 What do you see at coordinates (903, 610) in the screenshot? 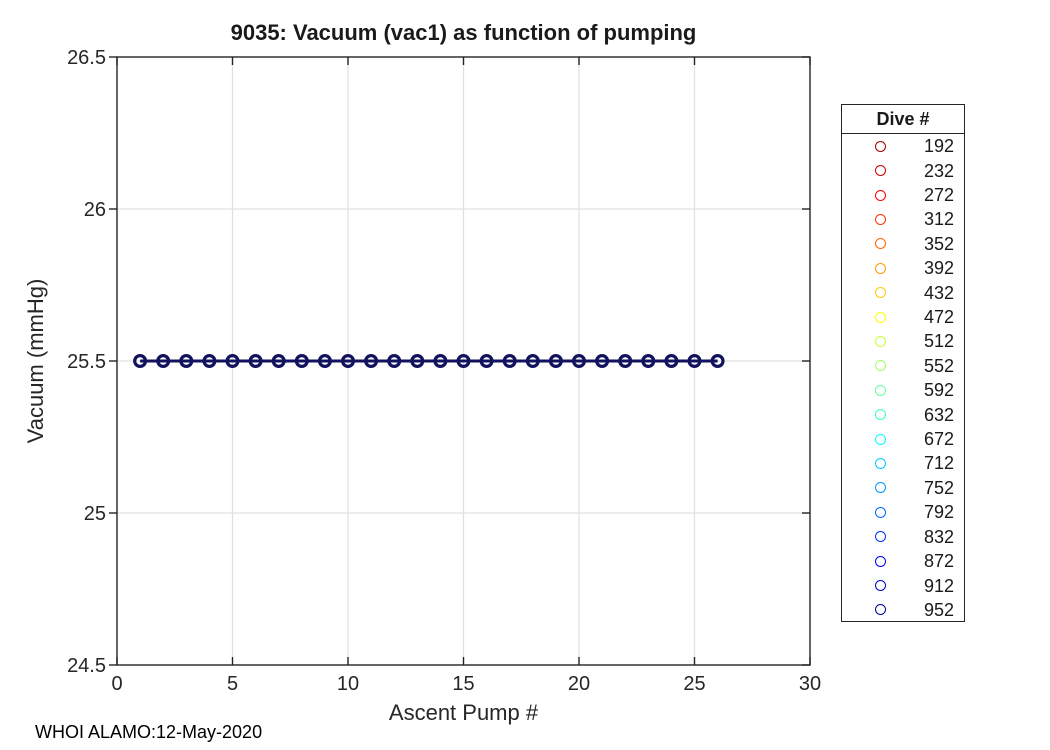
I see `legend-entry: 952` at bounding box center [903, 610].